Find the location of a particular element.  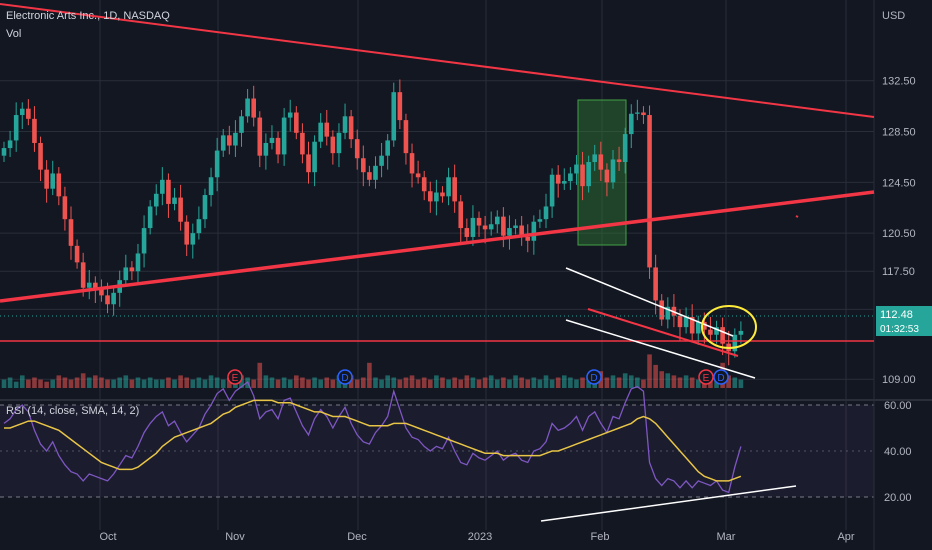

volume-label: Vol is located at coordinates (13, 34).